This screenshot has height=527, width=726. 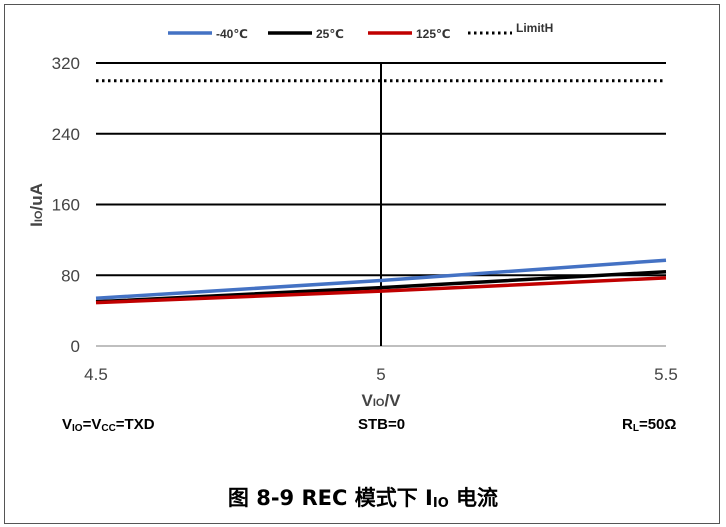 I want to click on x-axis-label: VIO/V, so click(x=381, y=400).